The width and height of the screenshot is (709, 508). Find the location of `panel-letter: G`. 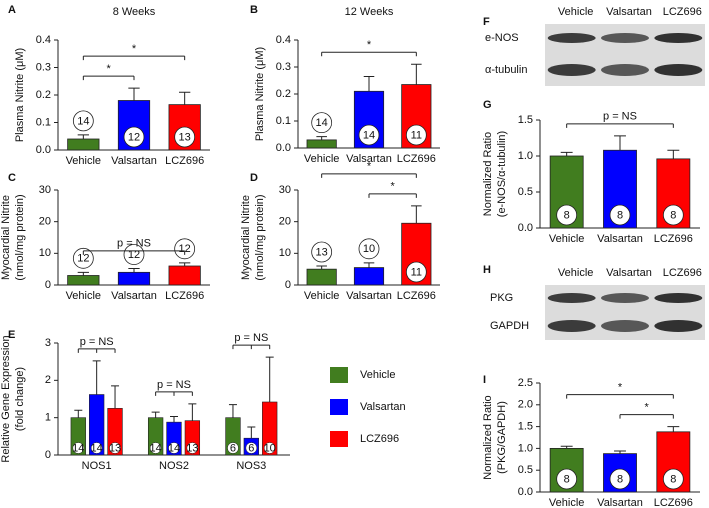

panel-letter: G is located at coordinates (487, 105).